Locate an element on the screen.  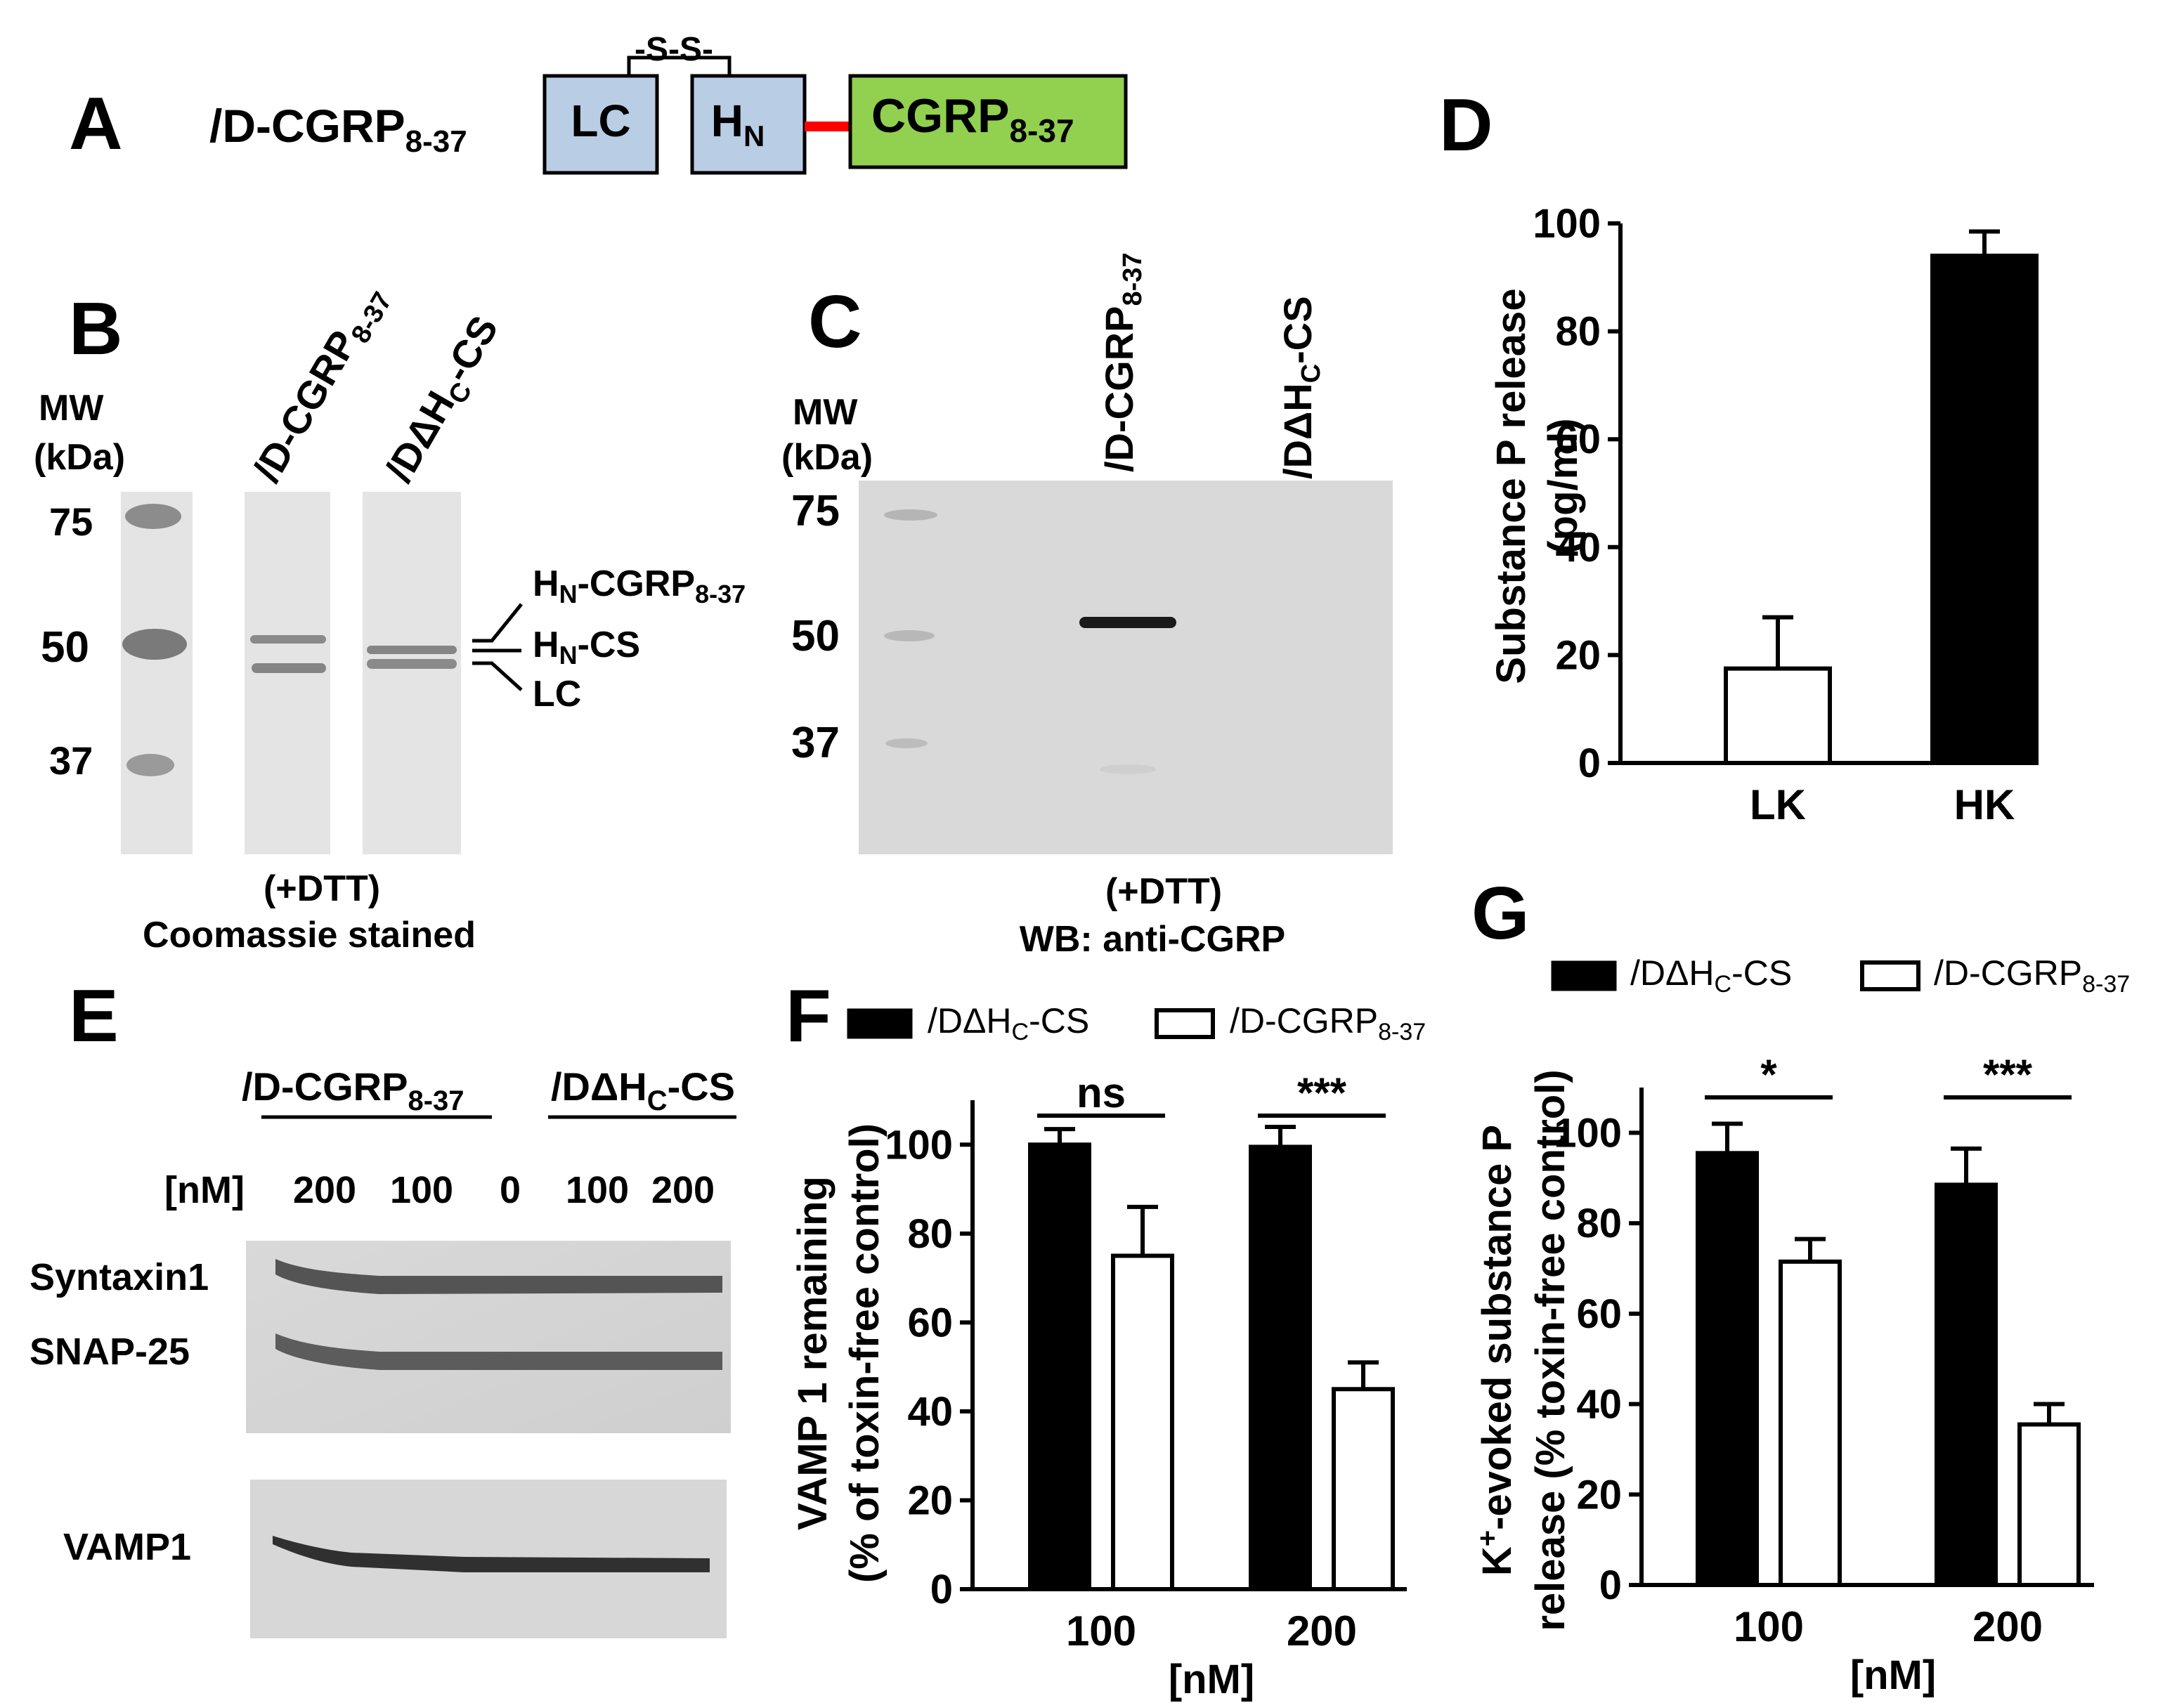
band-label-hn-cs-n: N is located at coordinates (569, 655).